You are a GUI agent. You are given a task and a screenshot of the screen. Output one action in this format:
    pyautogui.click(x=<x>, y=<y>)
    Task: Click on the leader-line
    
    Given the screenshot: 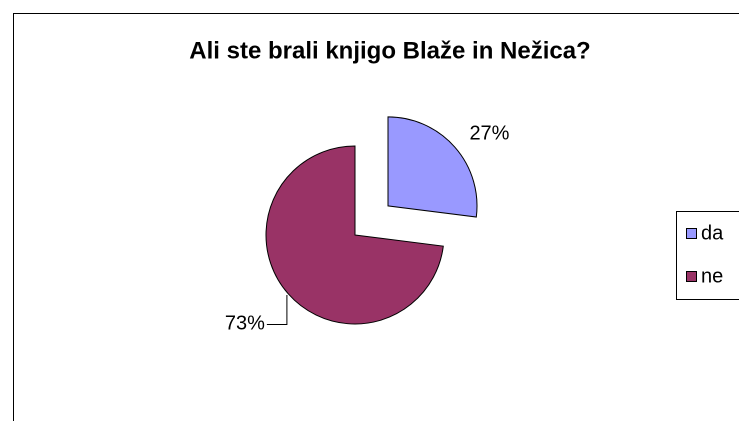 What is the action you would take?
    pyautogui.click(x=277, y=310)
    